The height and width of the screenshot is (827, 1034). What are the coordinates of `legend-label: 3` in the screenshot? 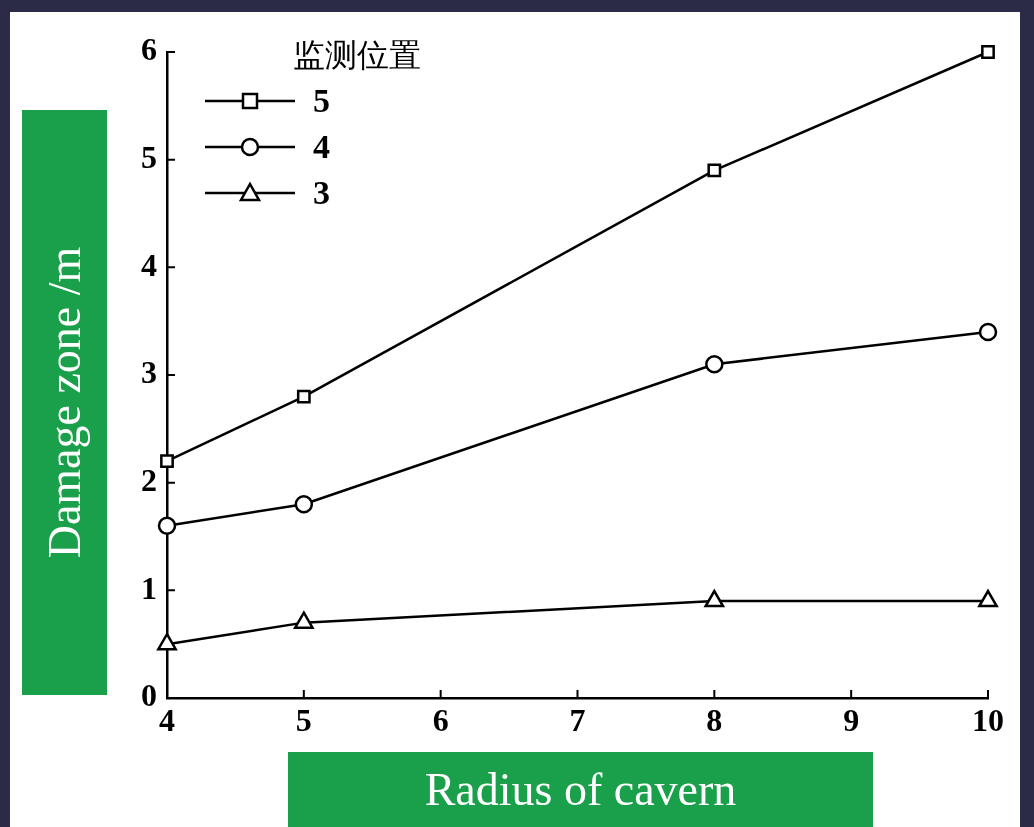 It's located at (321, 193).